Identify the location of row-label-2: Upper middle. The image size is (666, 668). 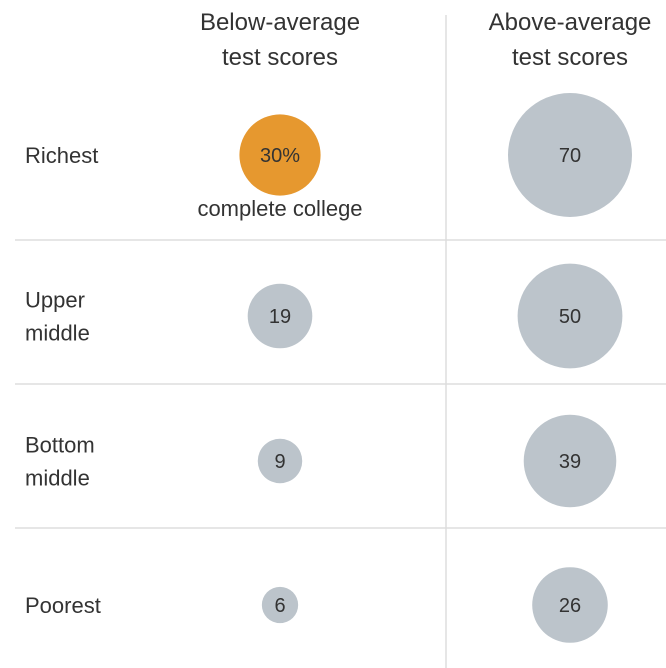
(57, 317).